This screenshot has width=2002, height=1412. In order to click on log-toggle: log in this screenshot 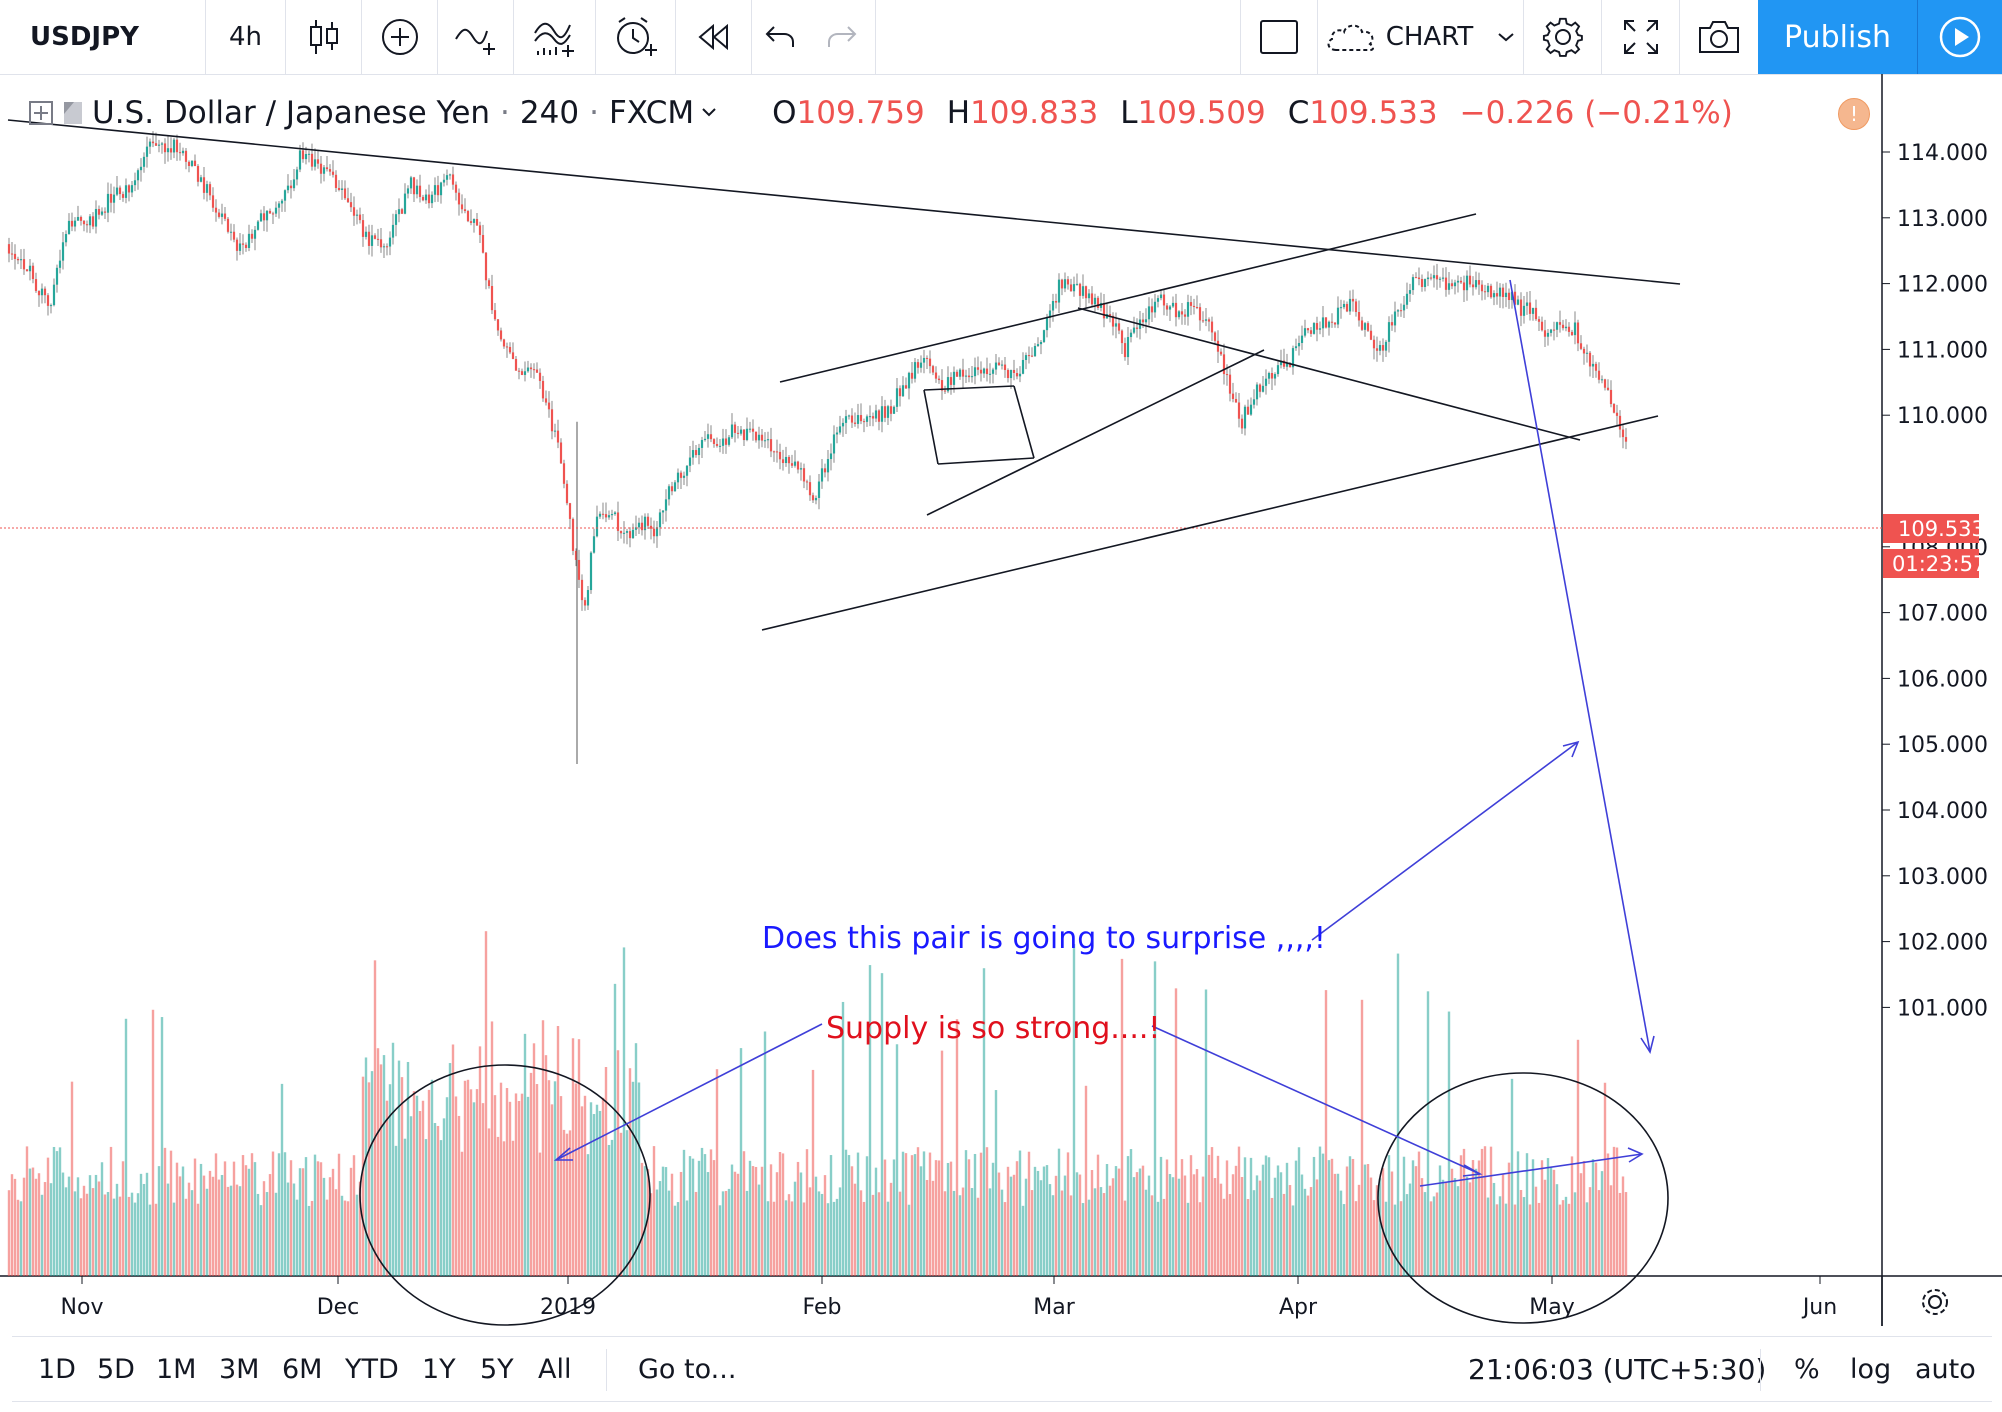, I will do `click(1871, 1369)`.